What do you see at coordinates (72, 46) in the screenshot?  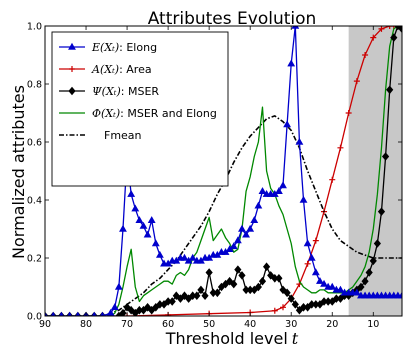 I see `legend-marker-elong` at bounding box center [72, 46].